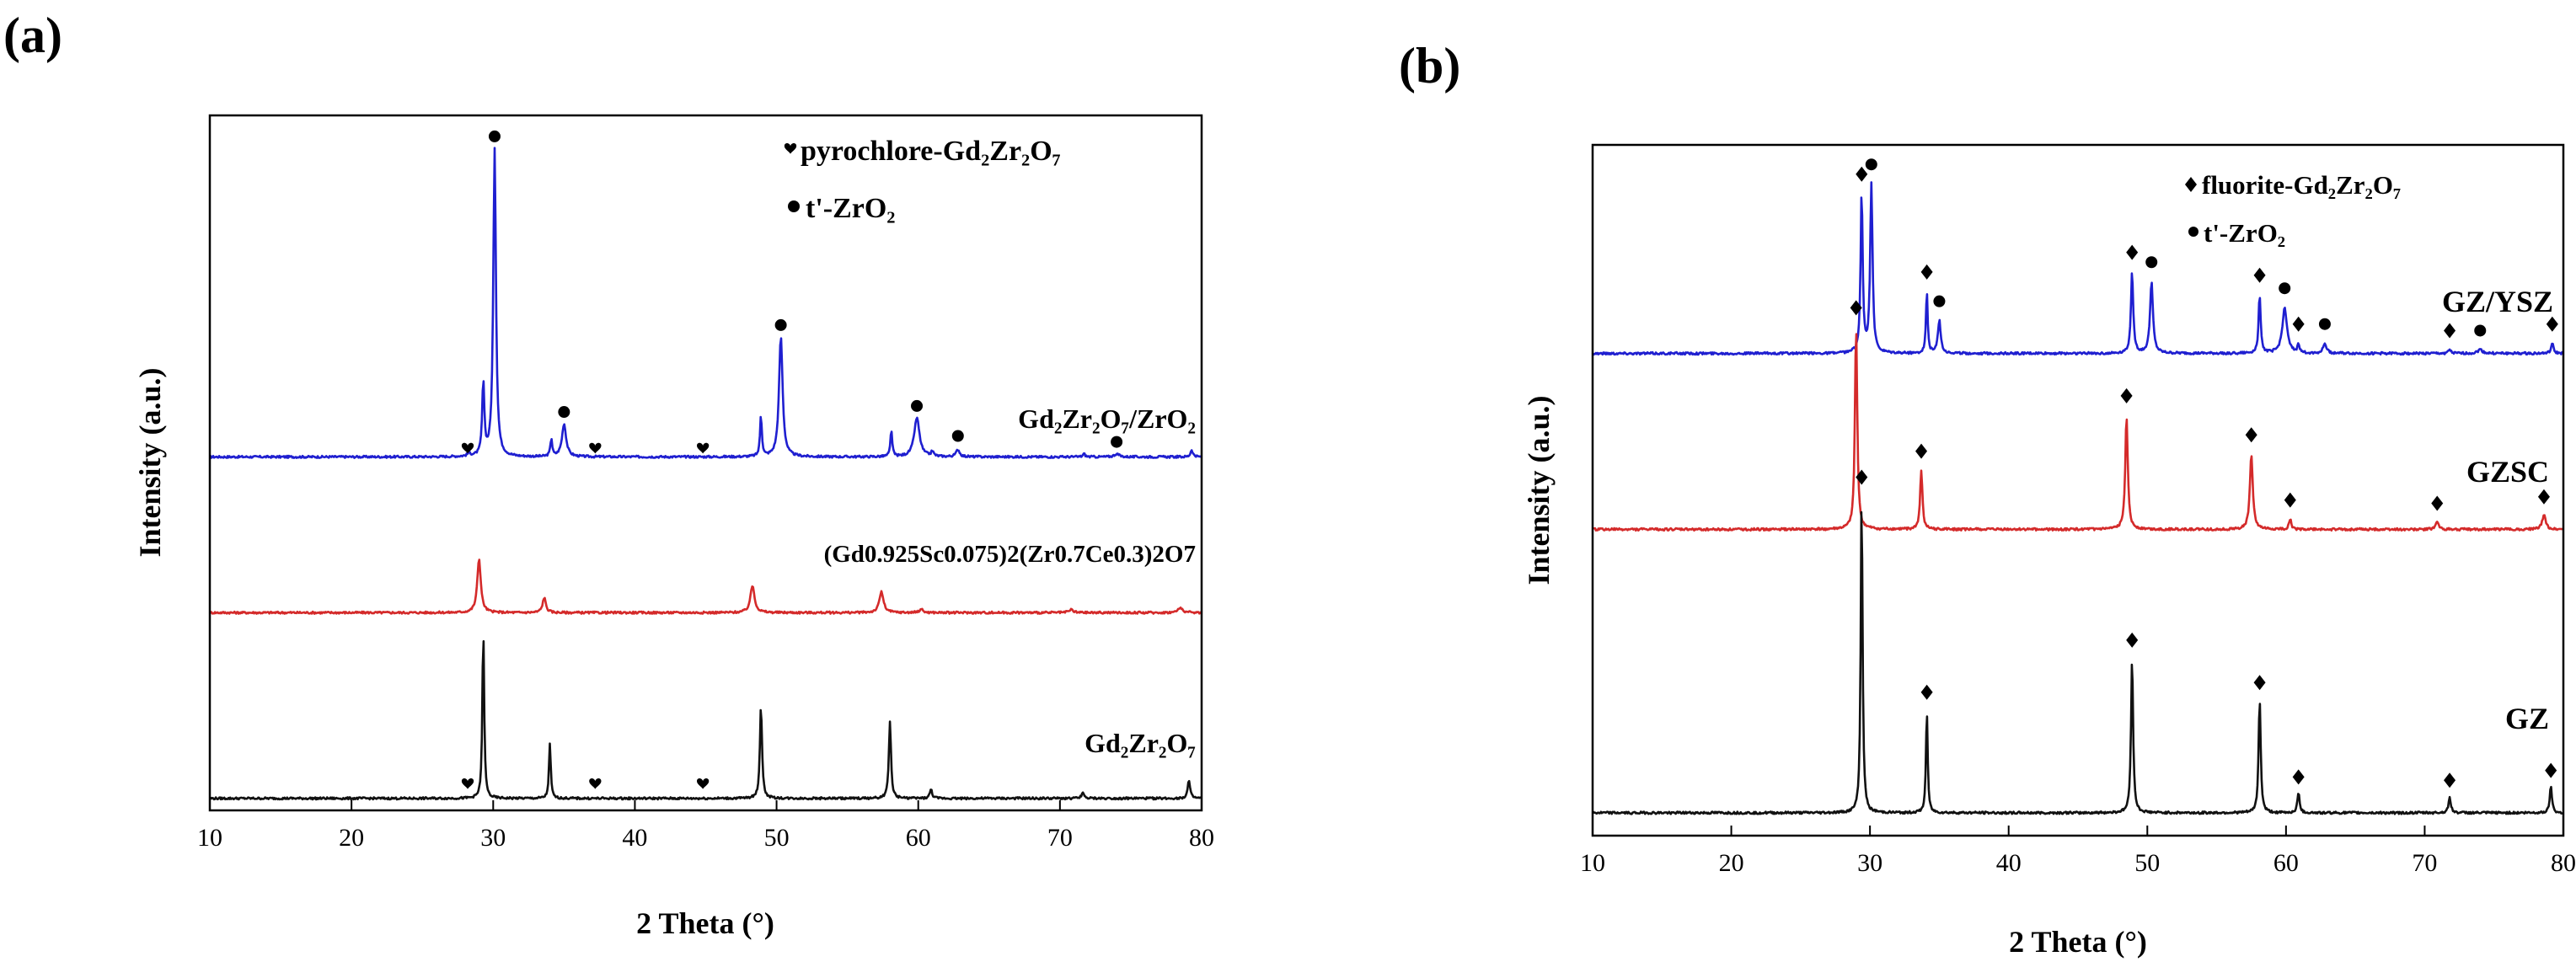 The image size is (2576, 962). Describe the element at coordinates (2527, 718) in the screenshot. I see `series-label-gz: GZ` at that location.